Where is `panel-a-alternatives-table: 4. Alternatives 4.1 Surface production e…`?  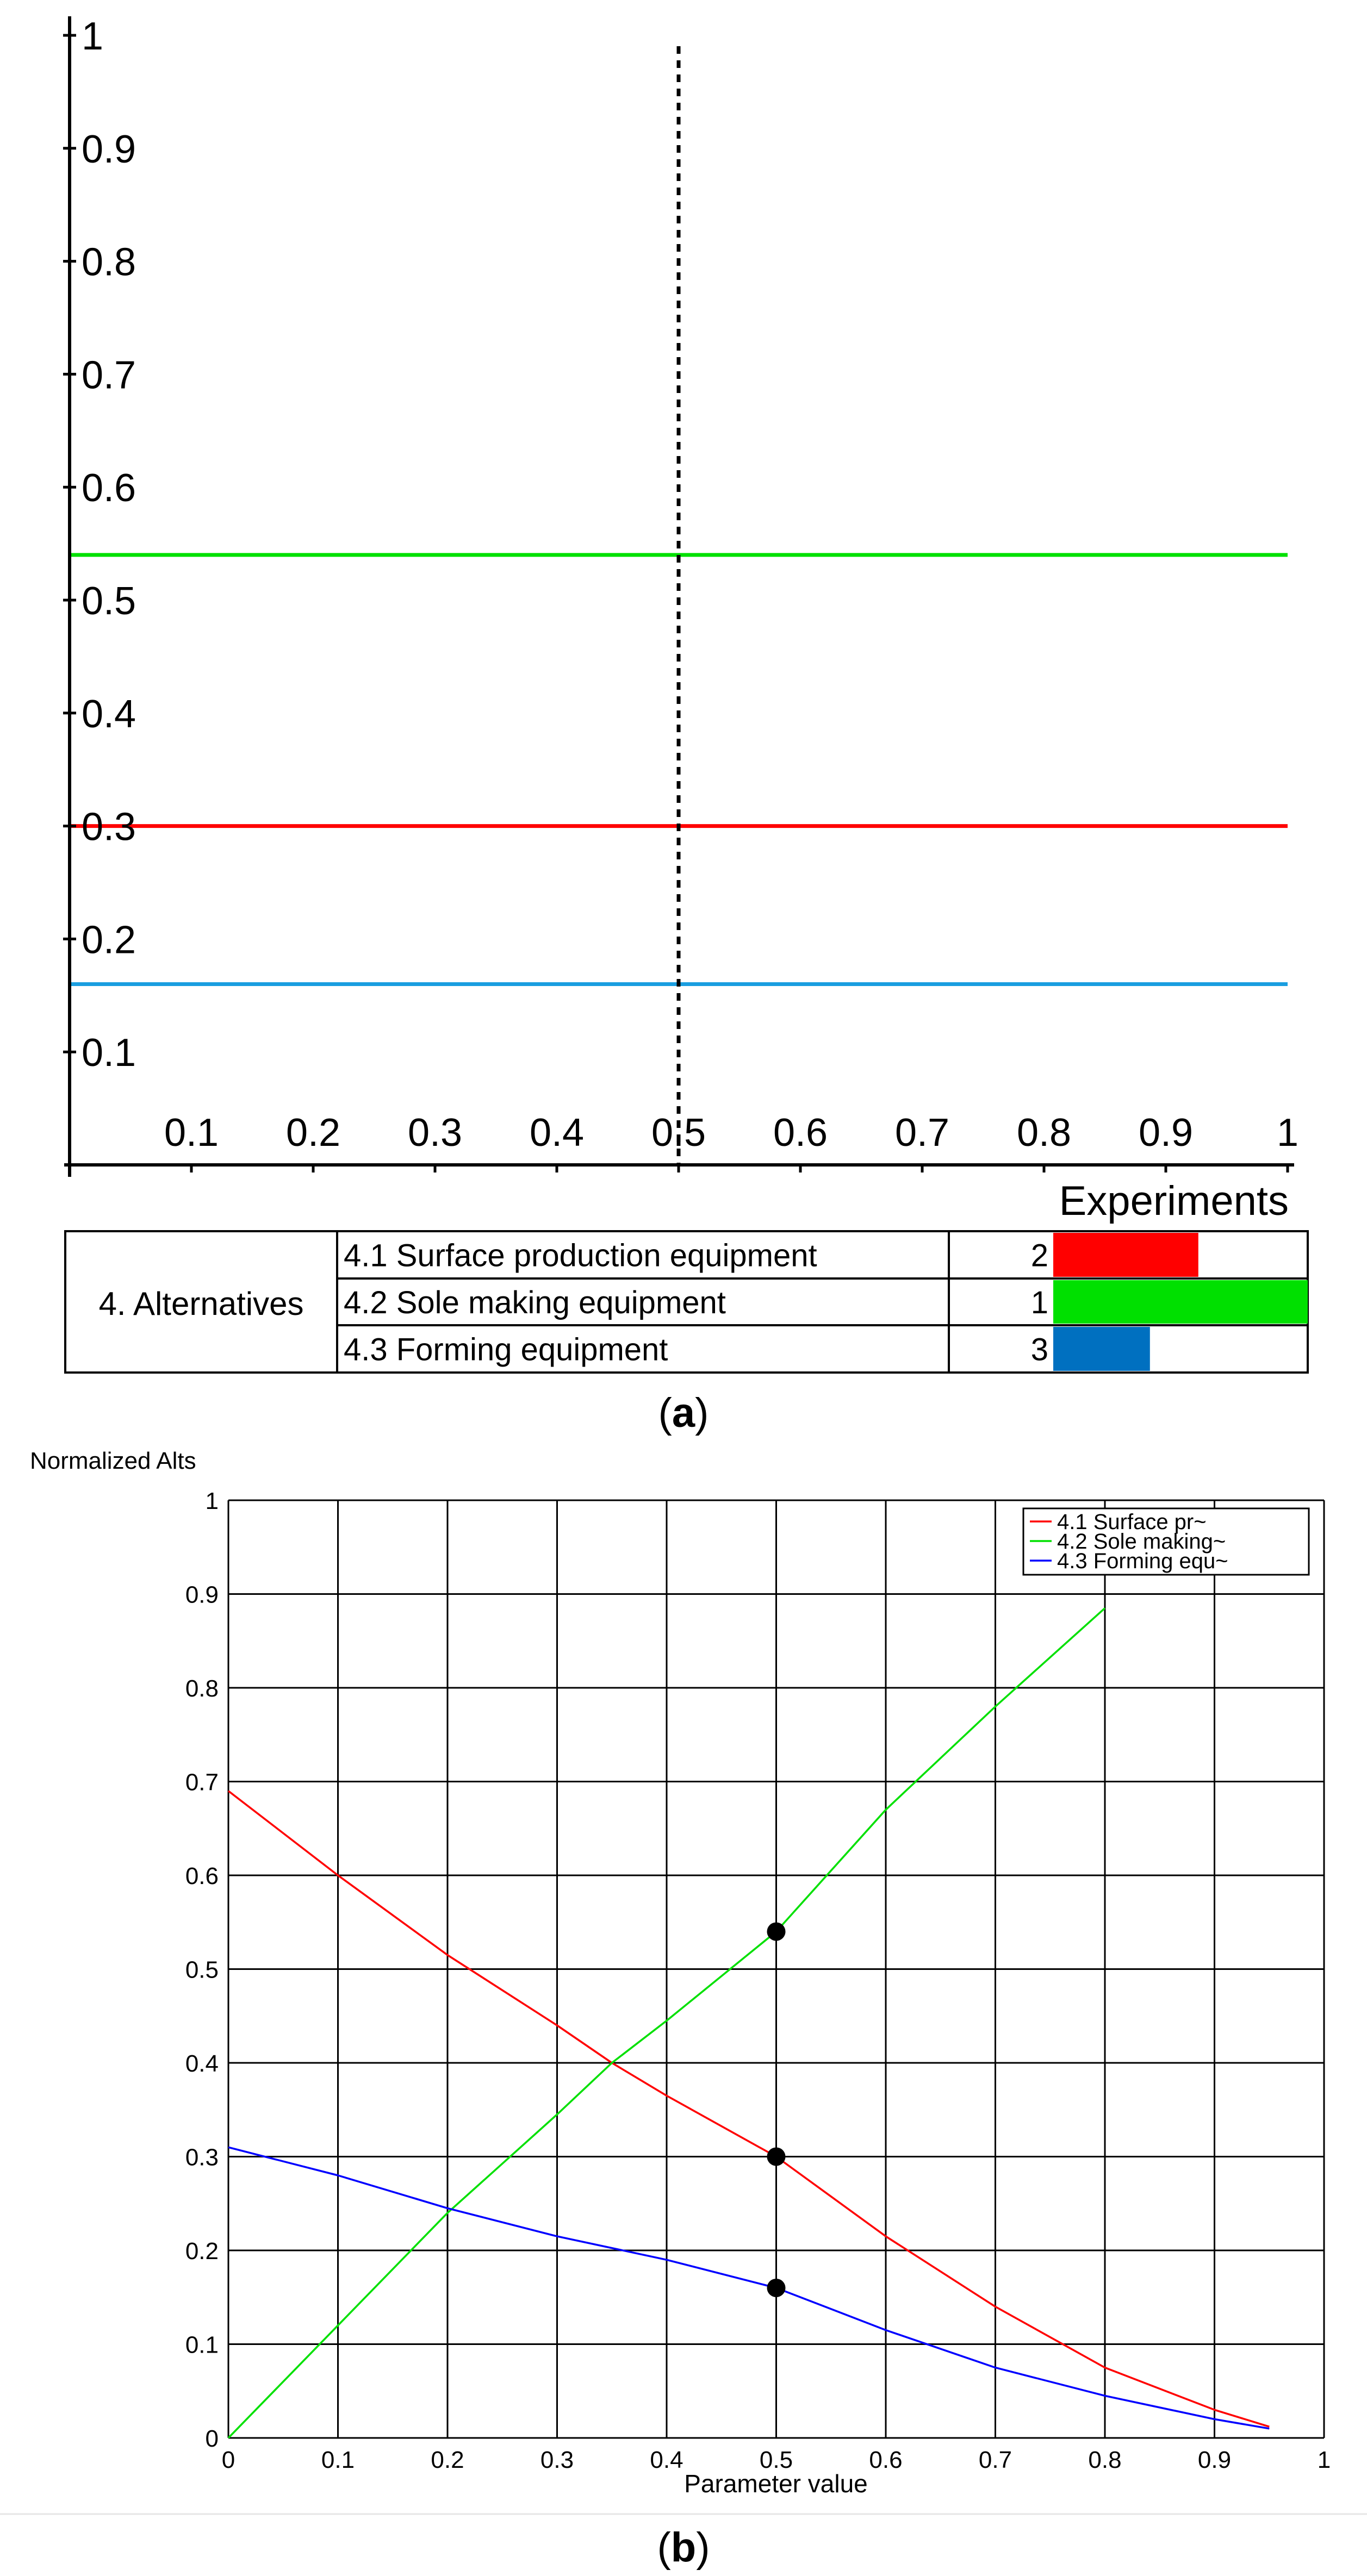
panel-a-alternatives-table: 4. Alternatives 4.1 Surface production e… is located at coordinates (687, 1302).